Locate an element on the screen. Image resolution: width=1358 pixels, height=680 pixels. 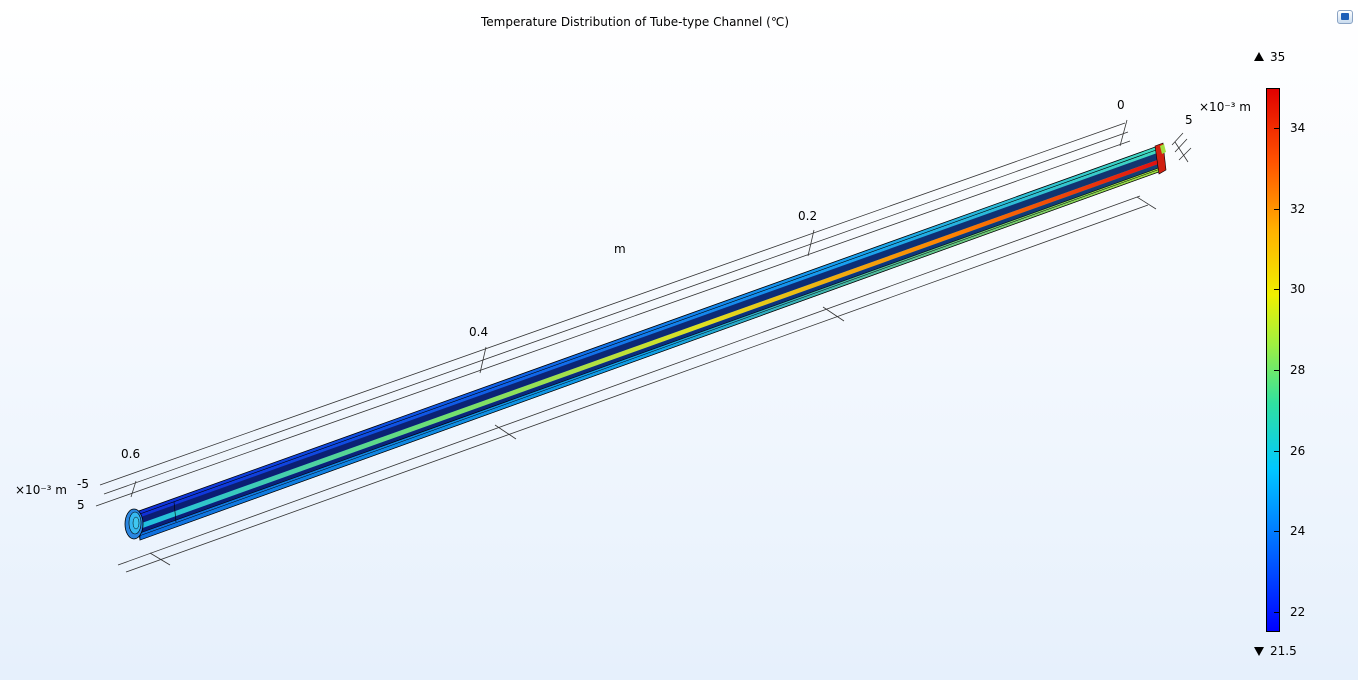
side-tick-label: -5 is located at coordinates (83, 484).